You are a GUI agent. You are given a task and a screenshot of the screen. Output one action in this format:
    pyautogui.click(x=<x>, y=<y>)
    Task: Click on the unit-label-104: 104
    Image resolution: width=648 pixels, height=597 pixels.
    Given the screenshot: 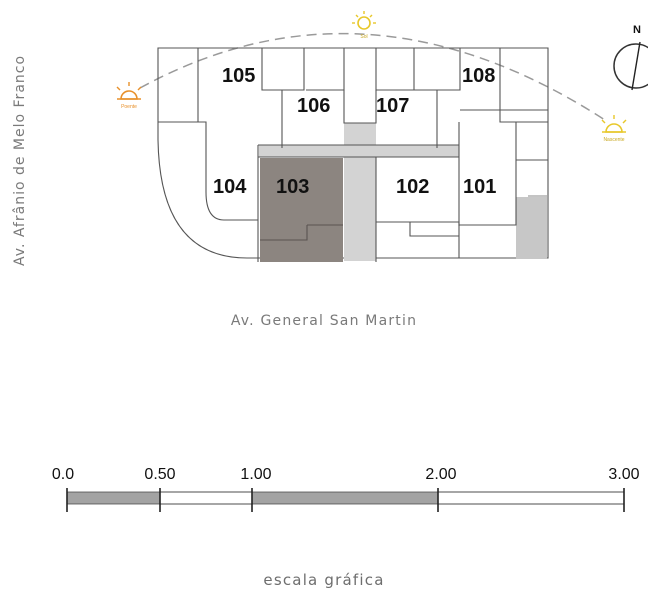 What is the action you would take?
    pyautogui.click(x=230, y=187)
    